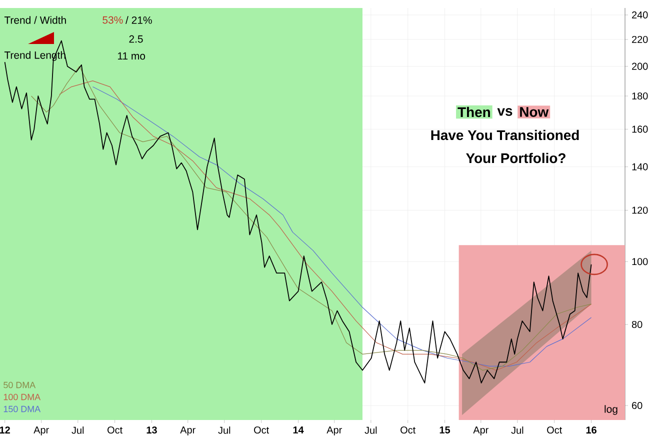 The width and height of the screenshot is (665, 437). Describe the element at coordinates (640, 129) in the screenshot. I see `y-tick-label: 160` at that location.